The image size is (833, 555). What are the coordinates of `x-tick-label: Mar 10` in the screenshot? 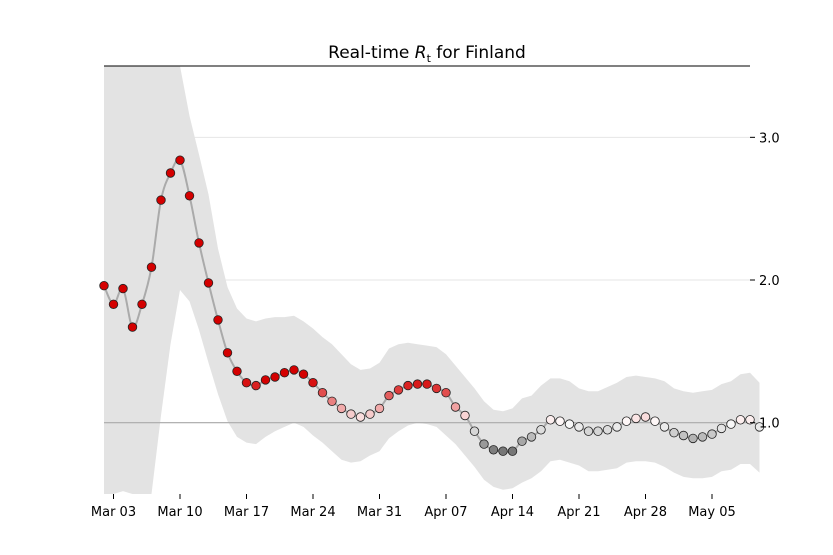 It's located at (179, 512).